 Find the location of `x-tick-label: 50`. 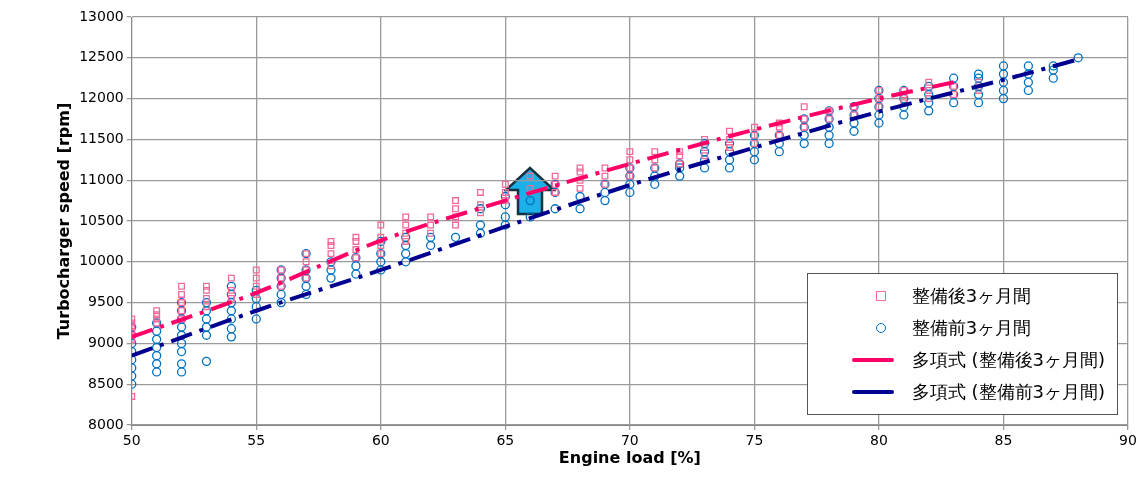

x-tick-label: 50 is located at coordinates (131, 440).